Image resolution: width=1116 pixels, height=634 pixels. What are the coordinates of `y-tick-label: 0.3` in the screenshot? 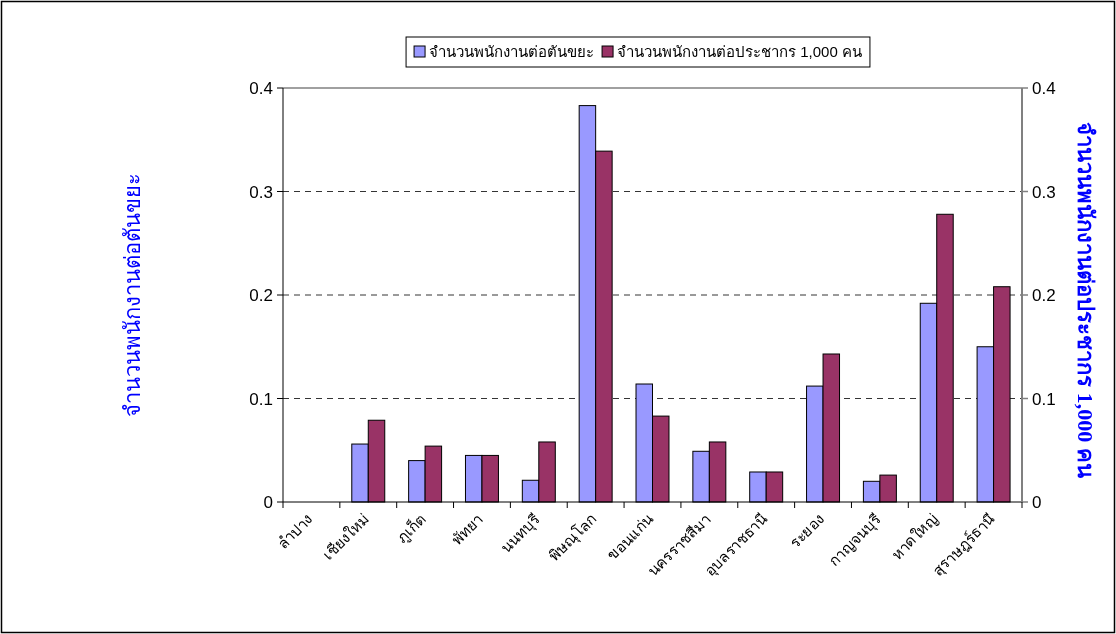 It's located at (261, 192).